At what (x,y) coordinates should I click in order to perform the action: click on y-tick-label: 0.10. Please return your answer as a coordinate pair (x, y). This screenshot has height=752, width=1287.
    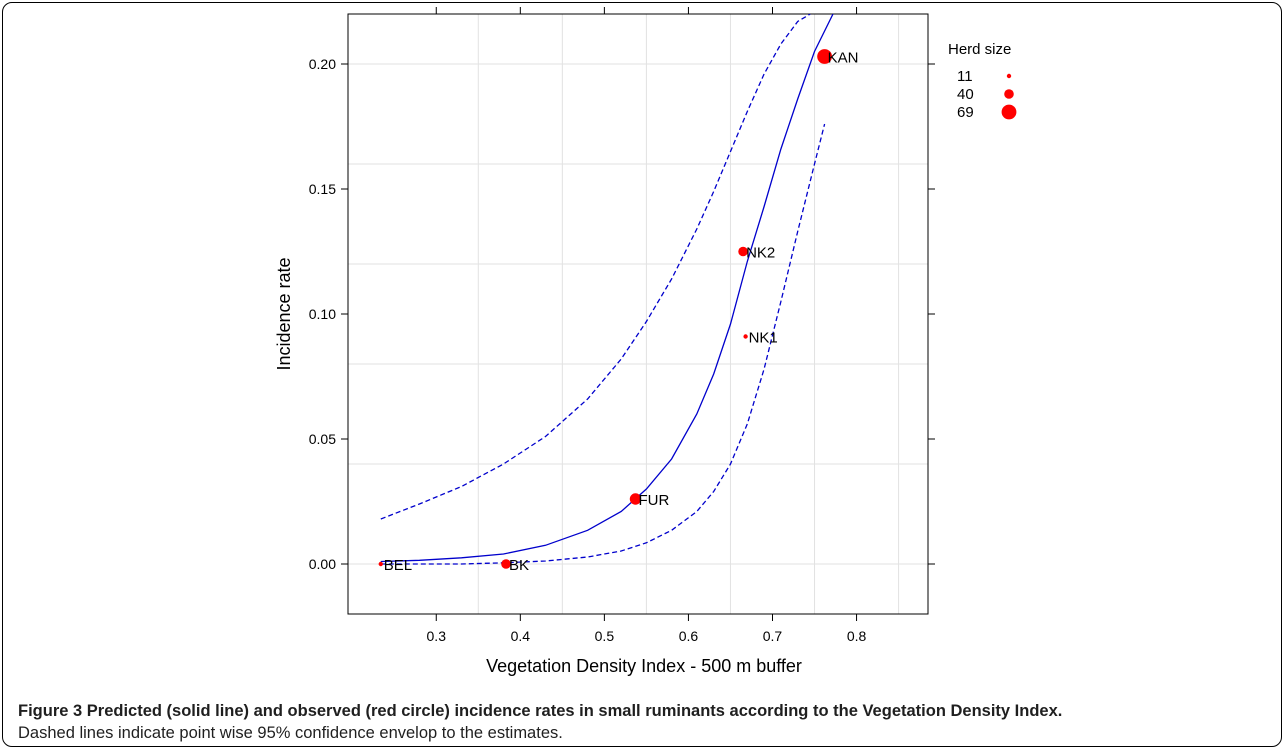
    Looking at the image, I should click on (322, 314).